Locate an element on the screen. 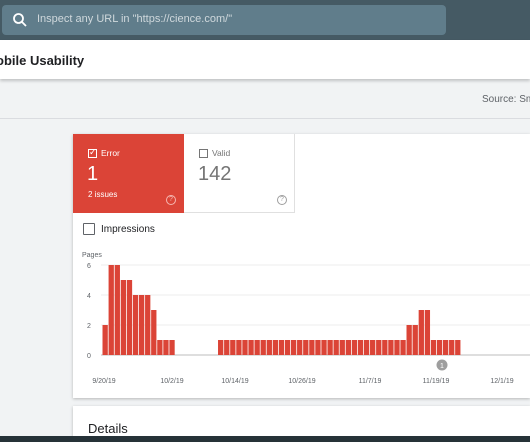  y-tick-label: 2 is located at coordinates (89, 326).